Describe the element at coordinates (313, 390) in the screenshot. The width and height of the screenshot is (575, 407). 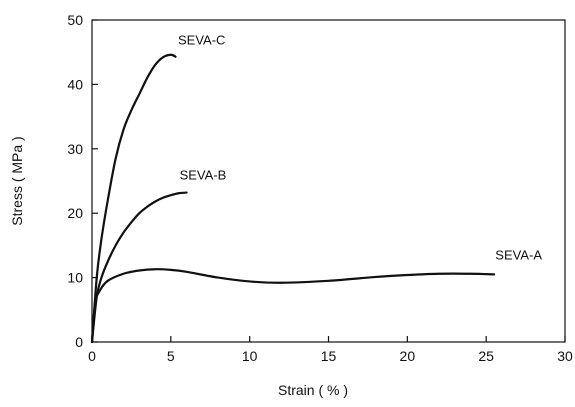
I see `x-axis-label: Strain ( % )` at that location.